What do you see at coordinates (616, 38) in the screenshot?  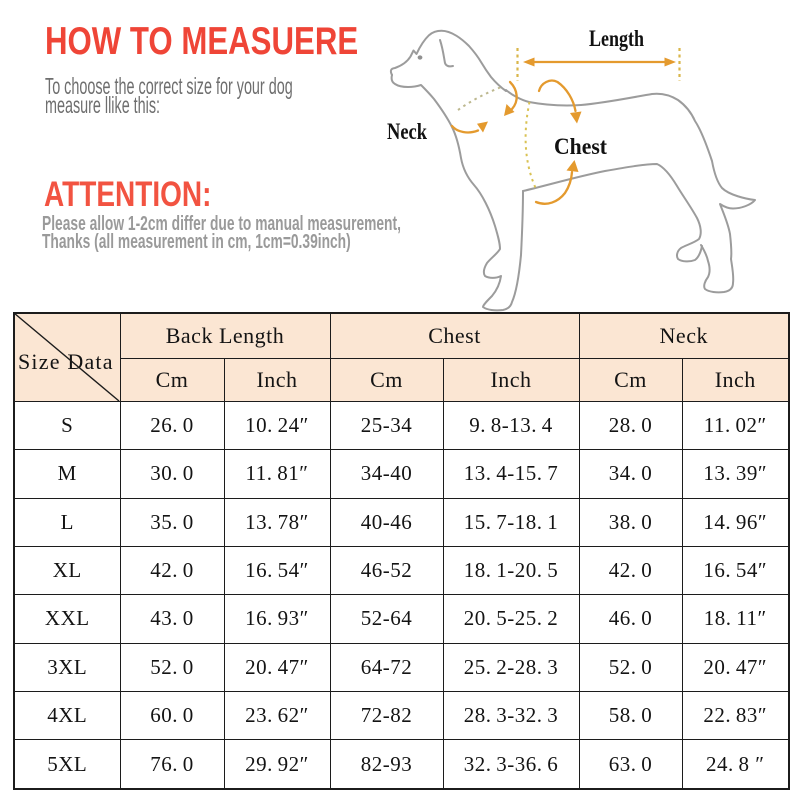 I see `svg-text: Length` at bounding box center [616, 38].